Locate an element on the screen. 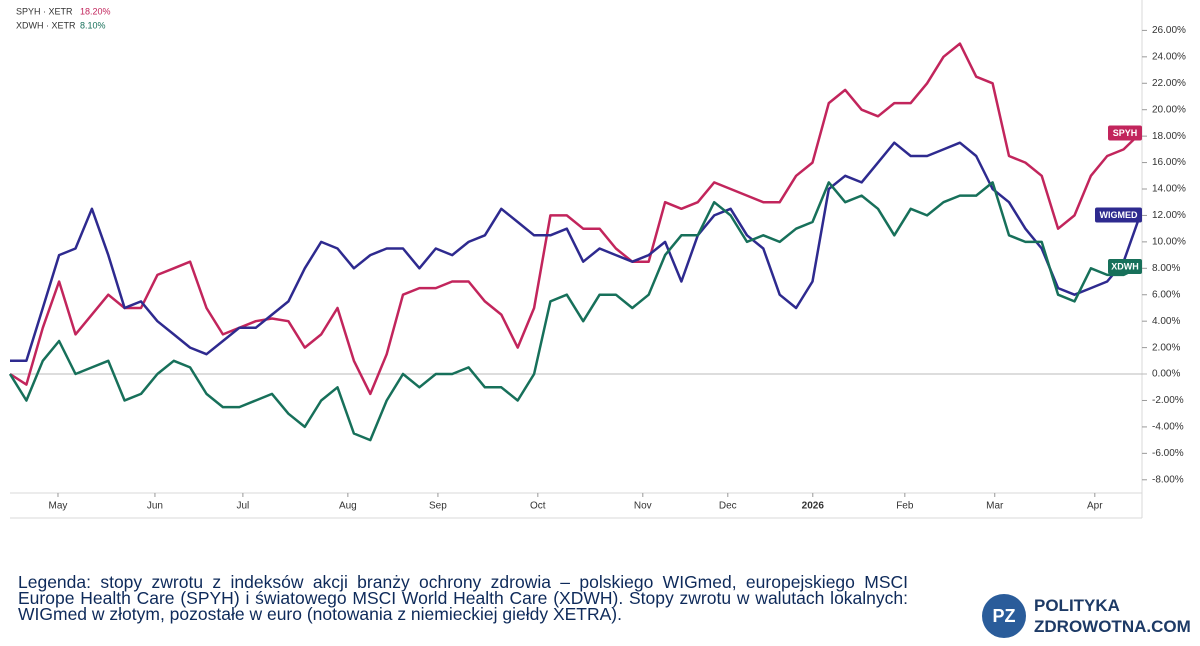 Image resolution: width=1200 pixels, height=646 pixels. x-tick-label: Oct is located at coordinates (538, 506).